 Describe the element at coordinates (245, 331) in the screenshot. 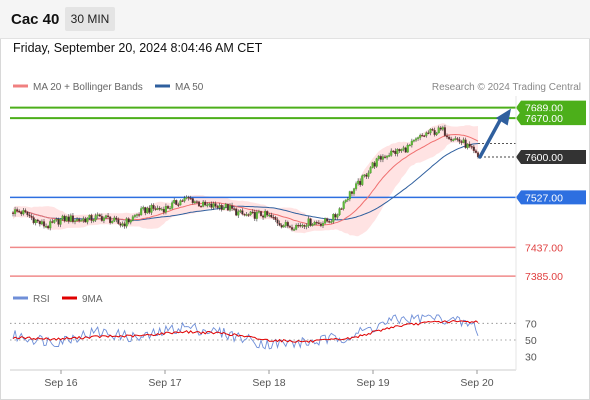

I see `rsi-line` at that location.